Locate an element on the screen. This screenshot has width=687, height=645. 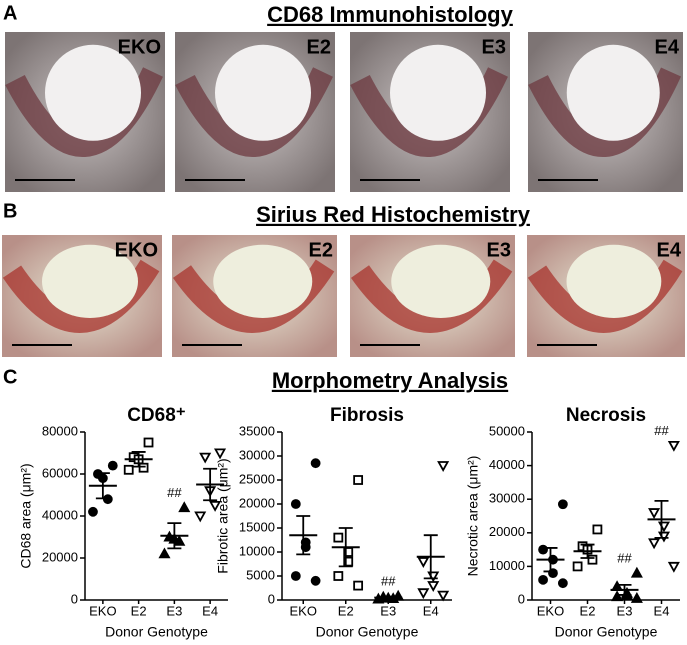
y-axis-label: Fibrotic area (μm²) is located at coordinates (223, 515).